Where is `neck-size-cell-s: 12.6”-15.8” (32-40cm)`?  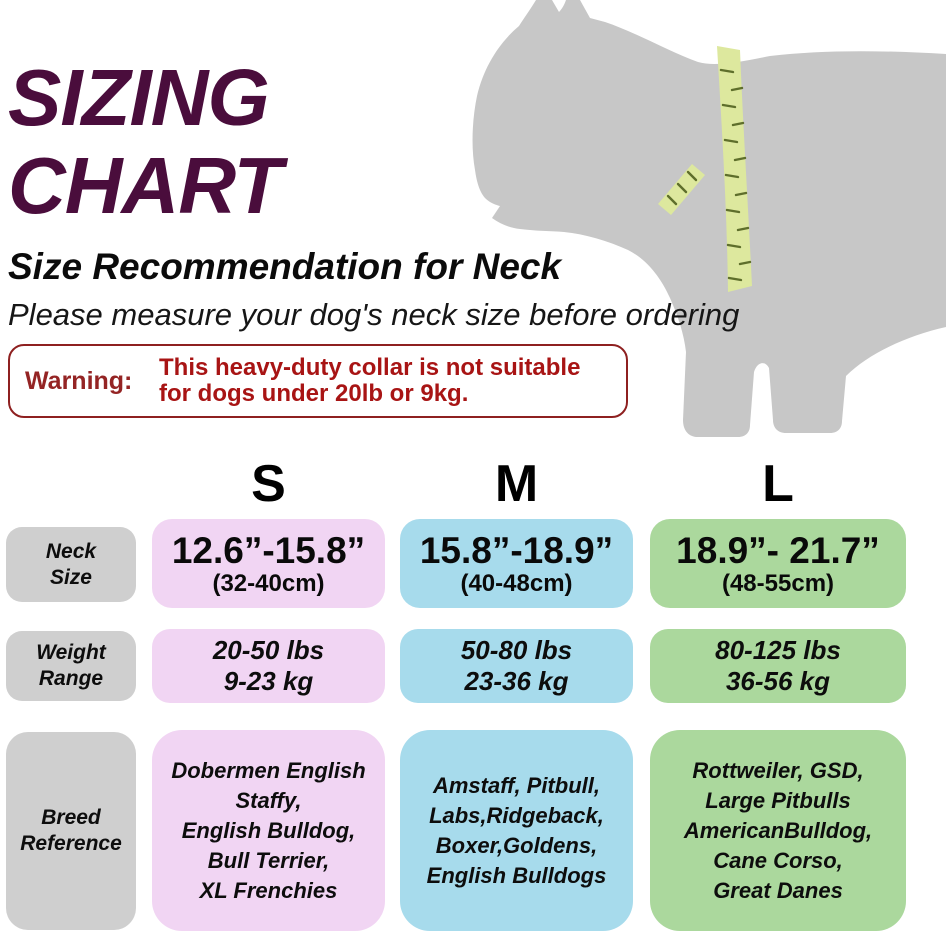 neck-size-cell-s: 12.6”-15.8” (32-40cm) is located at coordinates (268, 563).